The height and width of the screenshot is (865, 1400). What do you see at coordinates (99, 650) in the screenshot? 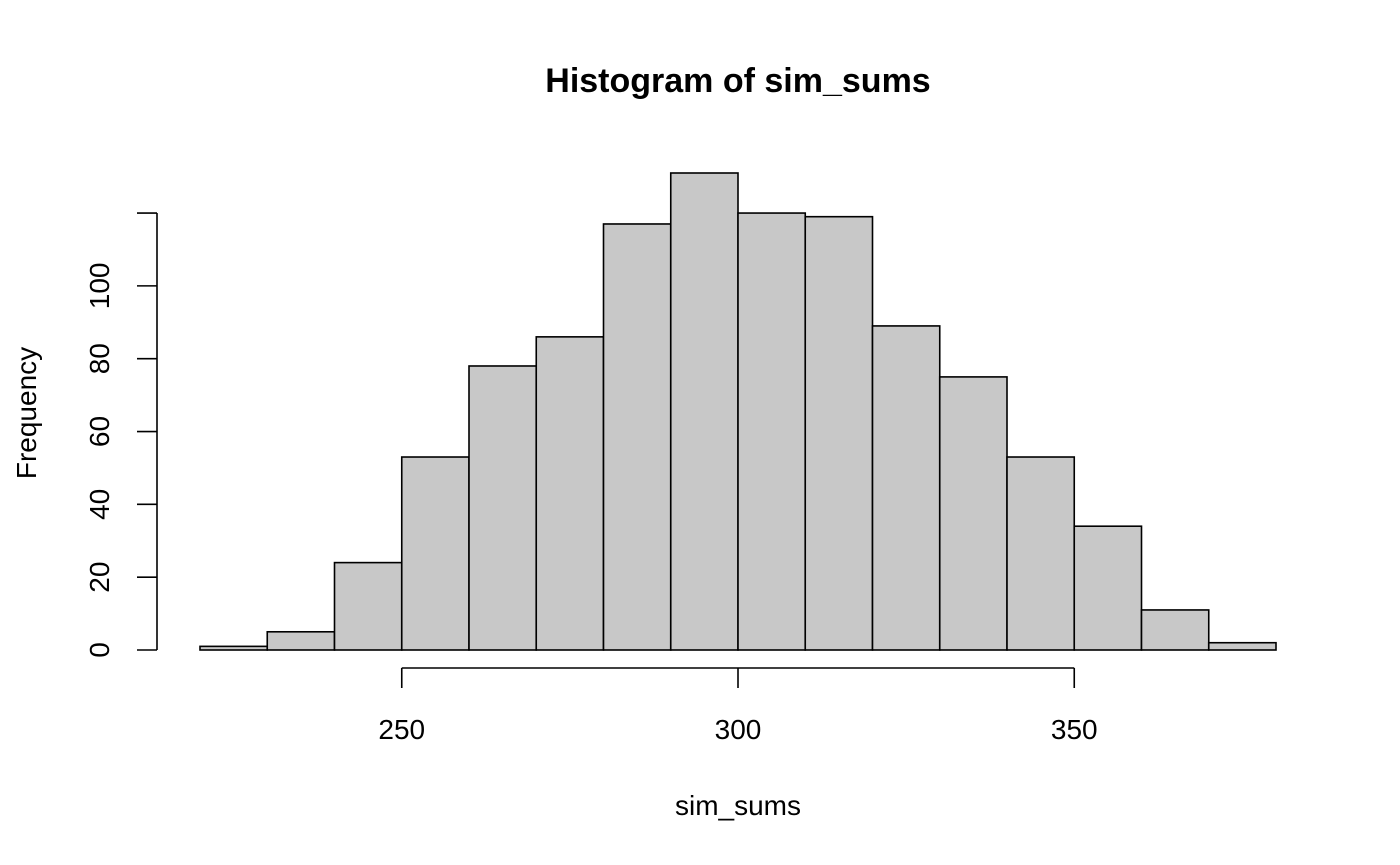
I see `y-tick-label-0: 0` at bounding box center [99, 650].